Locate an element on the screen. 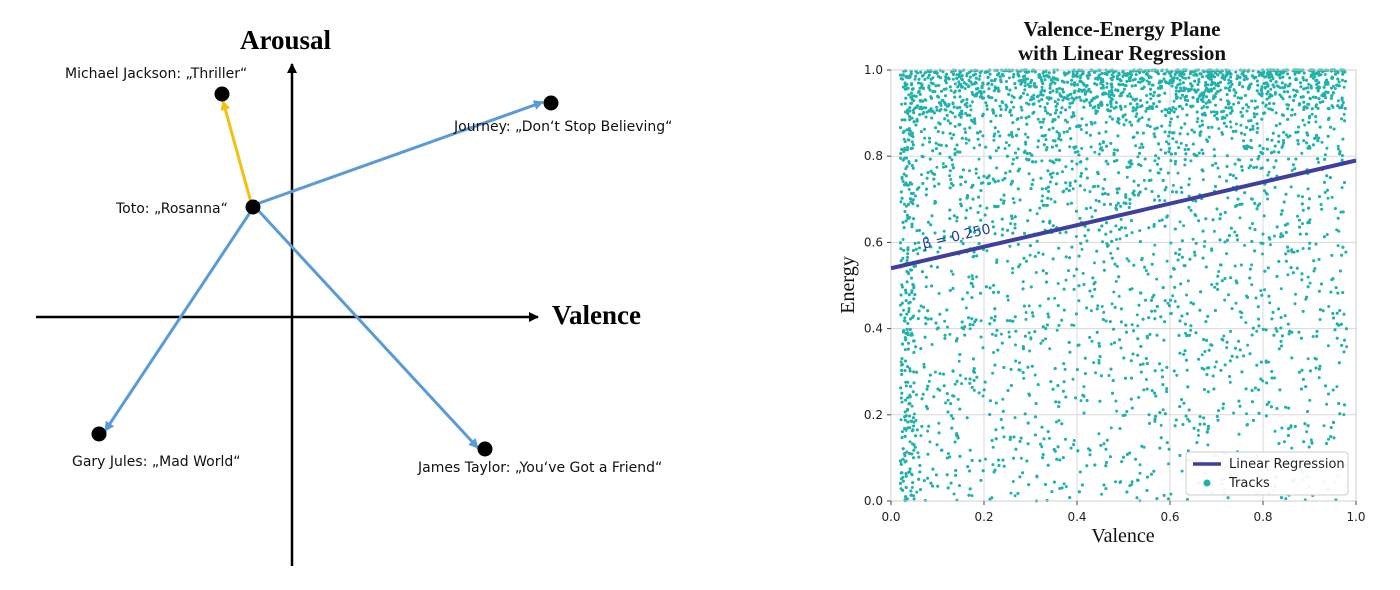  chart-title-line-2: with Linear Regression is located at coordinates (1122, 53).